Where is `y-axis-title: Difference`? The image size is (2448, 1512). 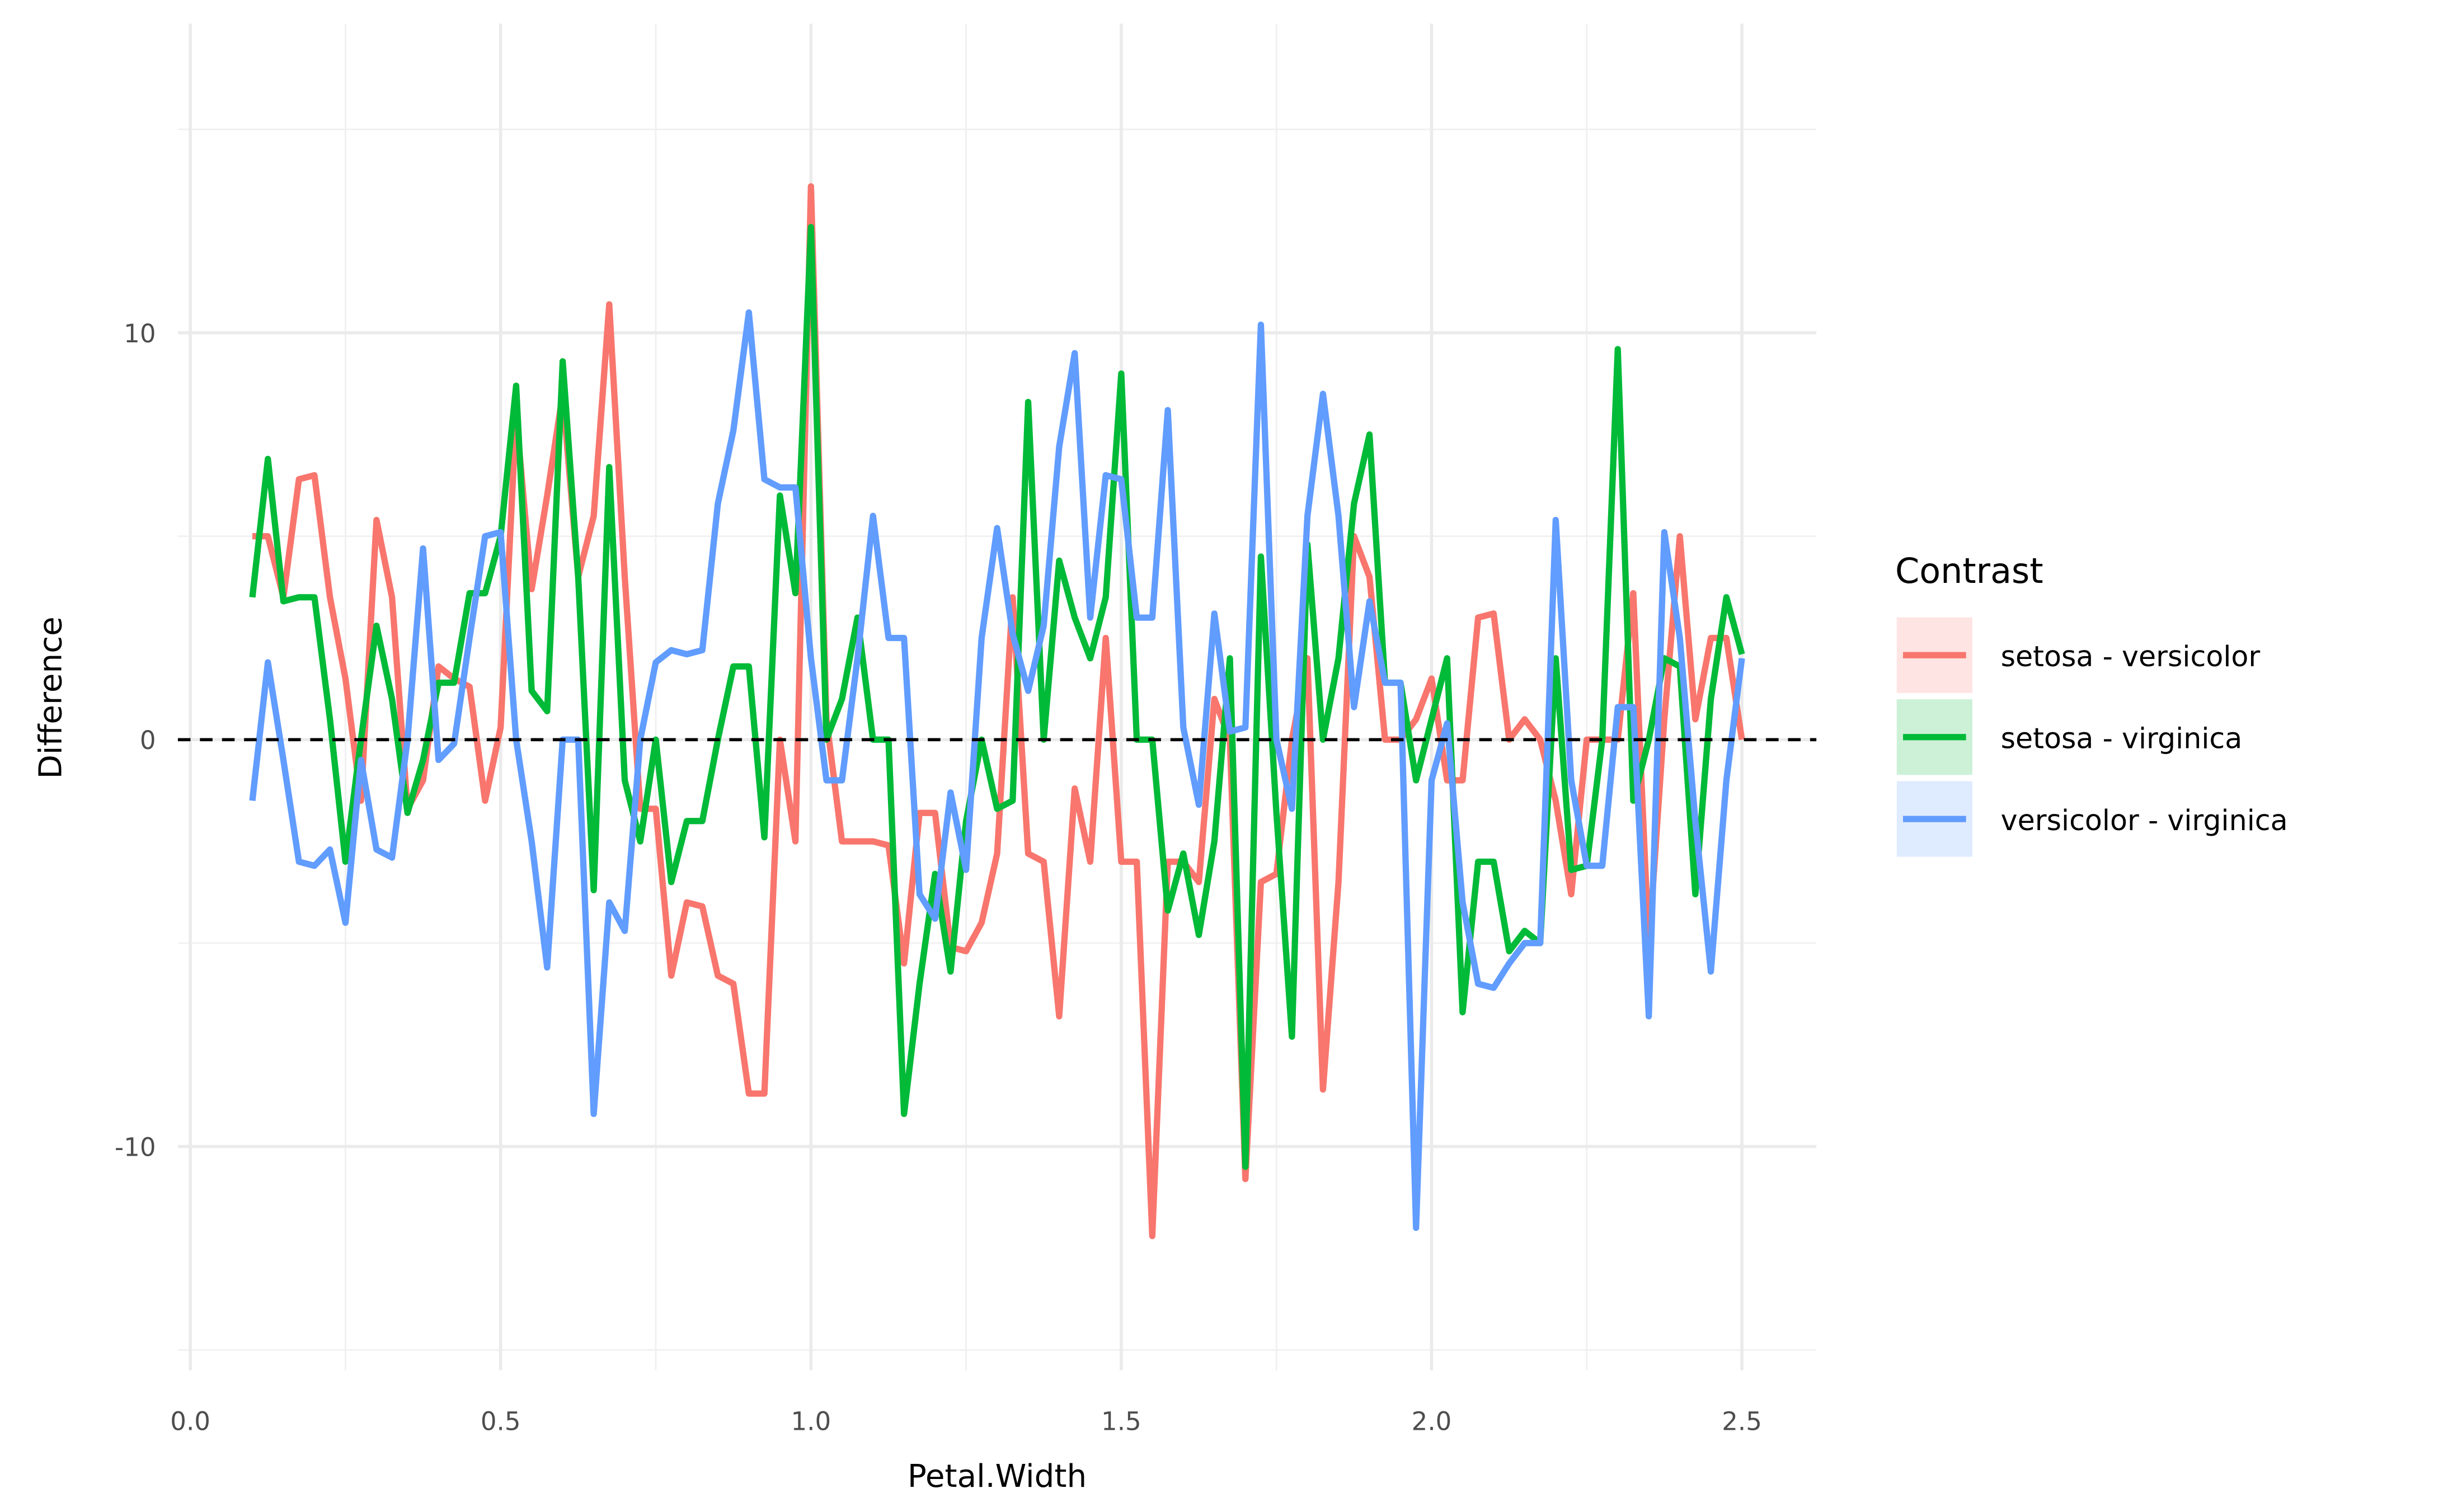 y-axis-title: Difference is located at coordinates (51, 697).